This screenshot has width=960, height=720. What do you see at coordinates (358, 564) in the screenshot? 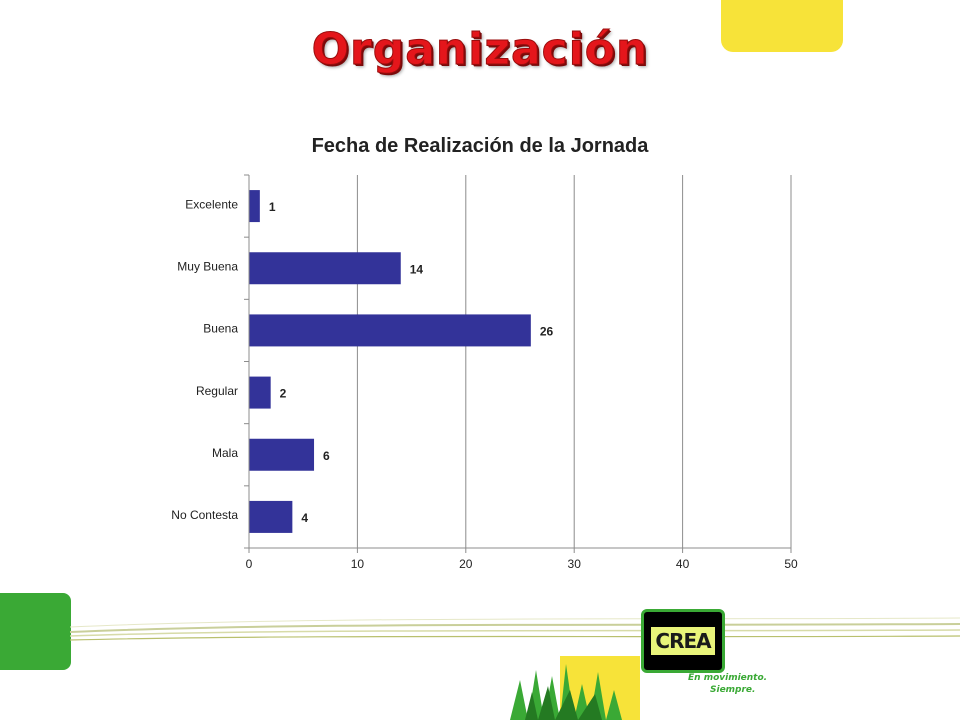
I see `x-tick-label: 10` at bounding box center [358, 564].